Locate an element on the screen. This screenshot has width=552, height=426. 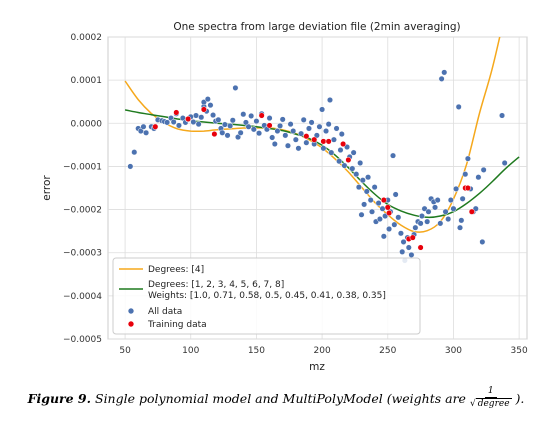
legend-box is located at coordinates (266, 296).